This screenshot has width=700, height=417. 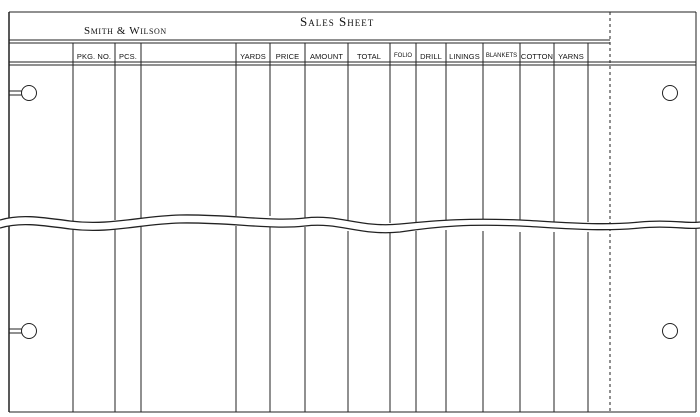 I want to click on column-header-total: TOTAL, so click(x=369, y=56).